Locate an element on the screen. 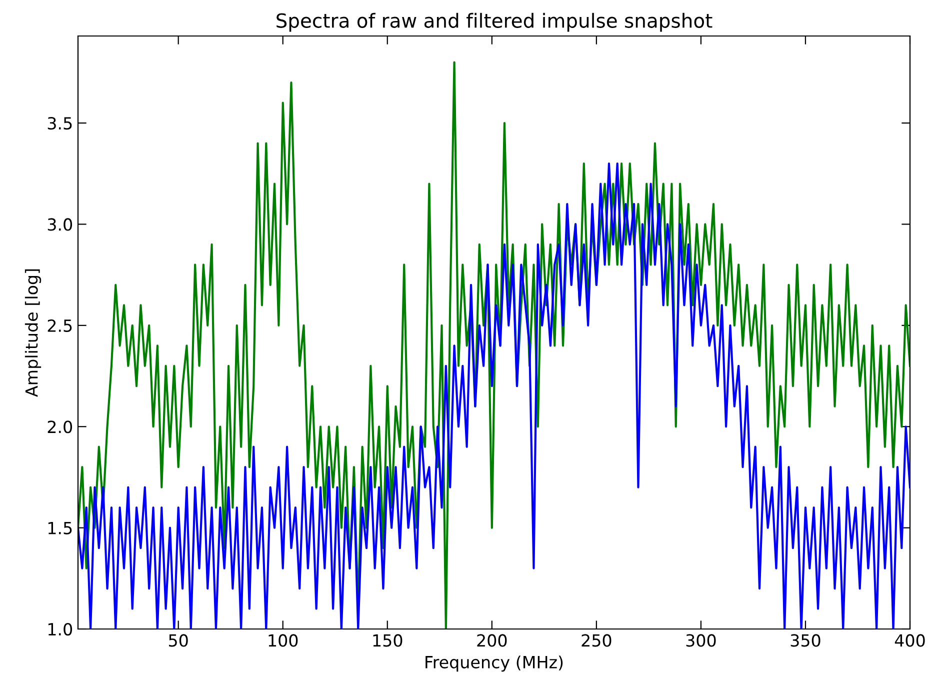 Image resolution: width=933 pixels, height=686 pixels. x-tick-label: 200 is located at coordinates (492, 640).